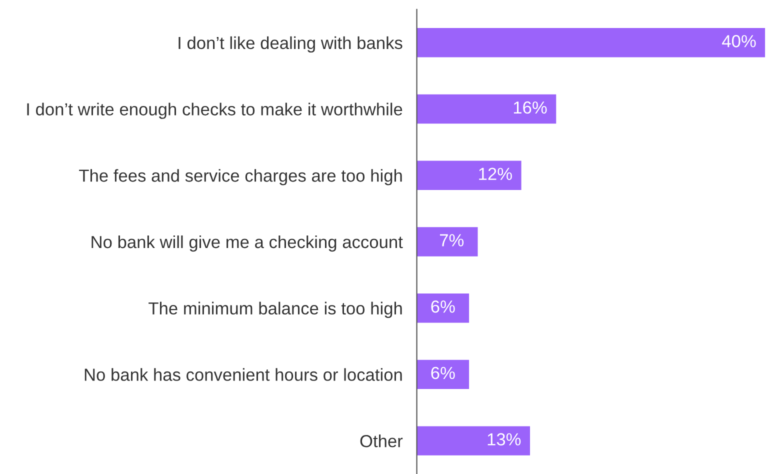 This screenshot has width=769, height=474. Describe the element at coordinates (739, 41) in the screenshot. I see `data-label: 40%` at that location.